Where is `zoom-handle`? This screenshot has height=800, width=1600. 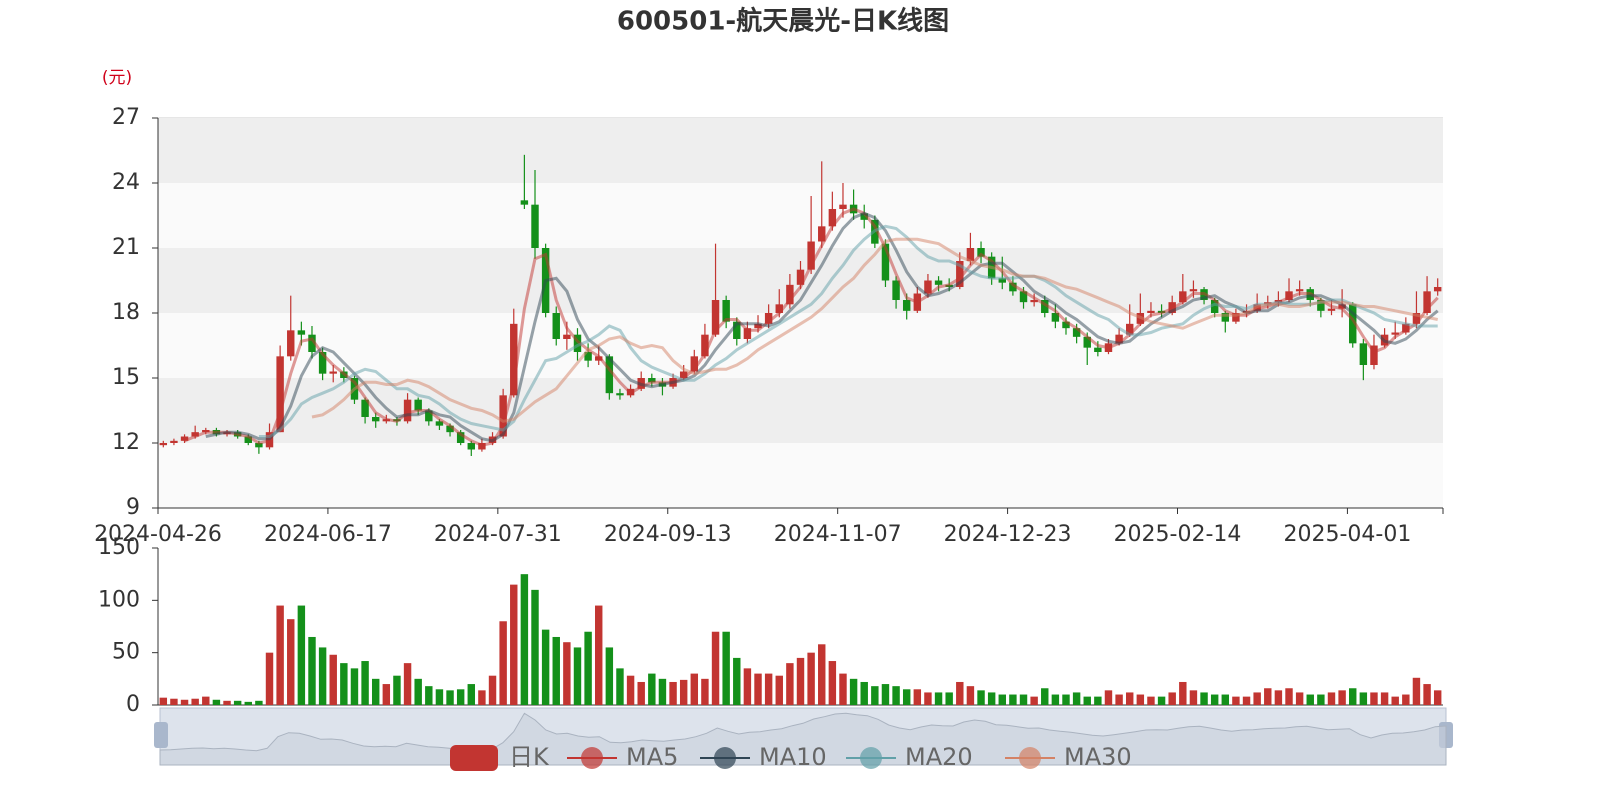
zoom-handle is located at coordinates (161, 735).